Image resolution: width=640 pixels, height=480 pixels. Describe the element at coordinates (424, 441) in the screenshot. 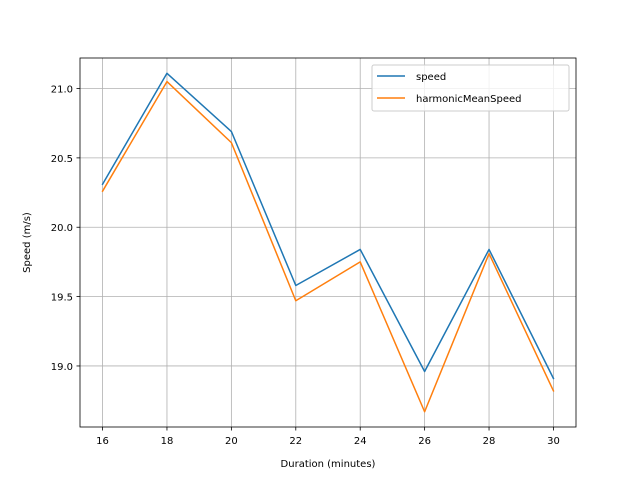

I see `x-tick-label: 26` at that location.